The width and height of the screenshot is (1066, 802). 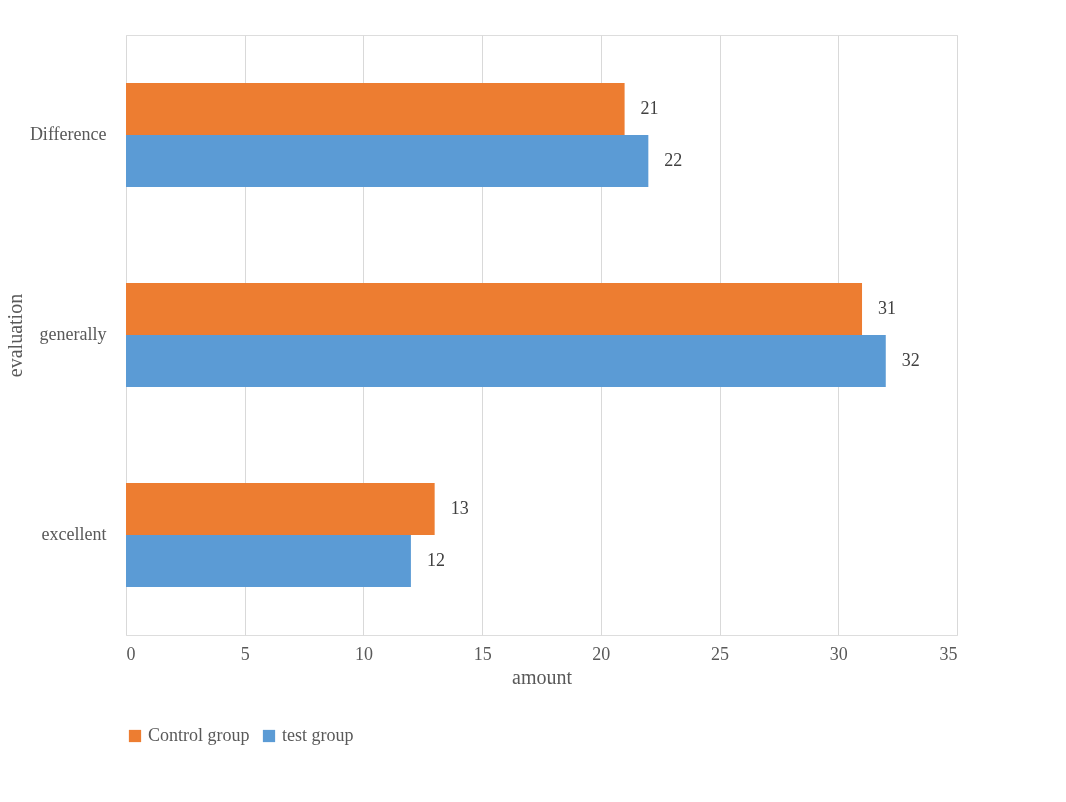 I want to click on data-label: 12, so click(x=435, y=560).